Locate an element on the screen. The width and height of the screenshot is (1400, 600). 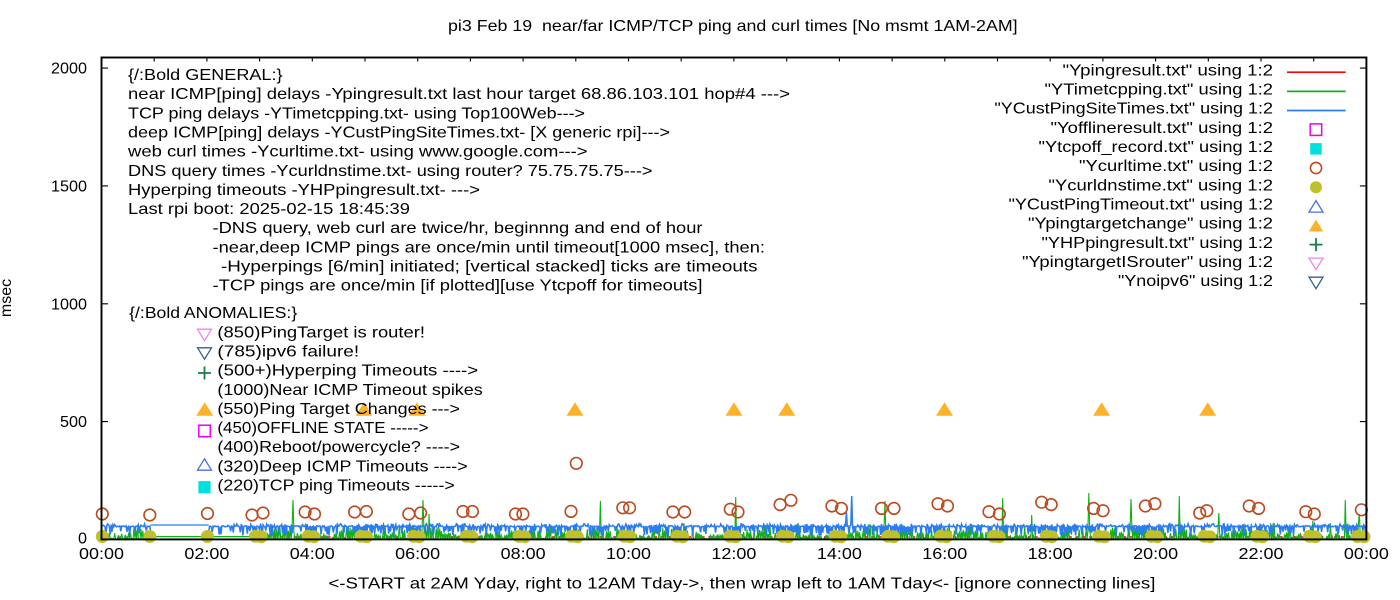
svg-text: "Ycurltime.txt" using 1:2 is located at coordinates (1176, 166).